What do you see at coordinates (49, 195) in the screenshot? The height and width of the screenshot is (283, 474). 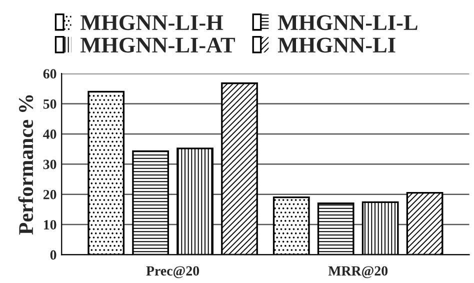 I see `y-tick-label: 20` at bounding box center [49, 195].